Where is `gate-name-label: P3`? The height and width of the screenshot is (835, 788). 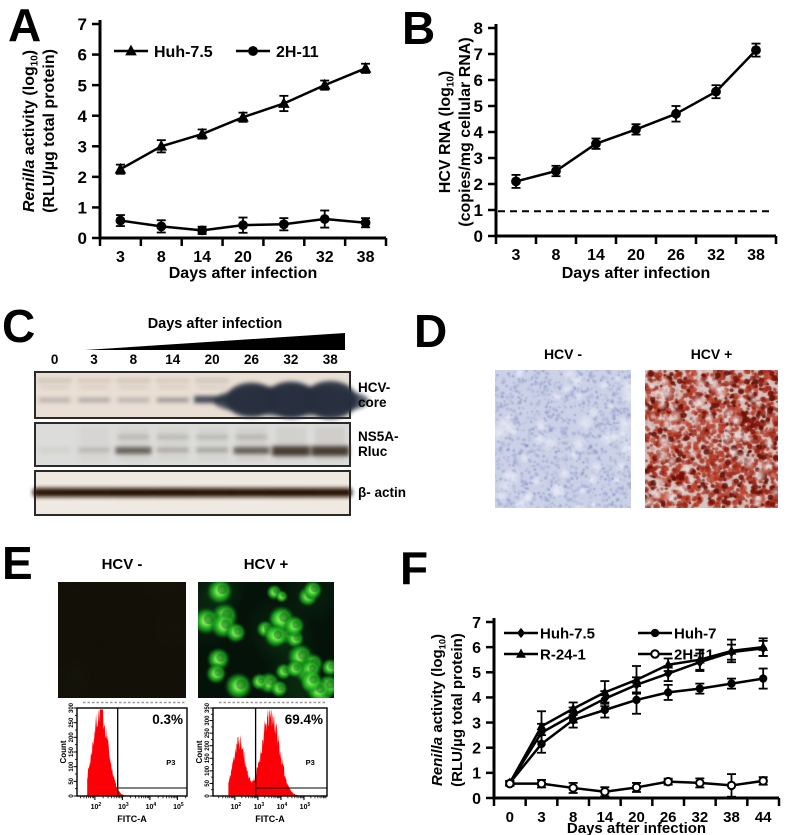 gate-name-label: P3 is located at coordinates (310, 762).